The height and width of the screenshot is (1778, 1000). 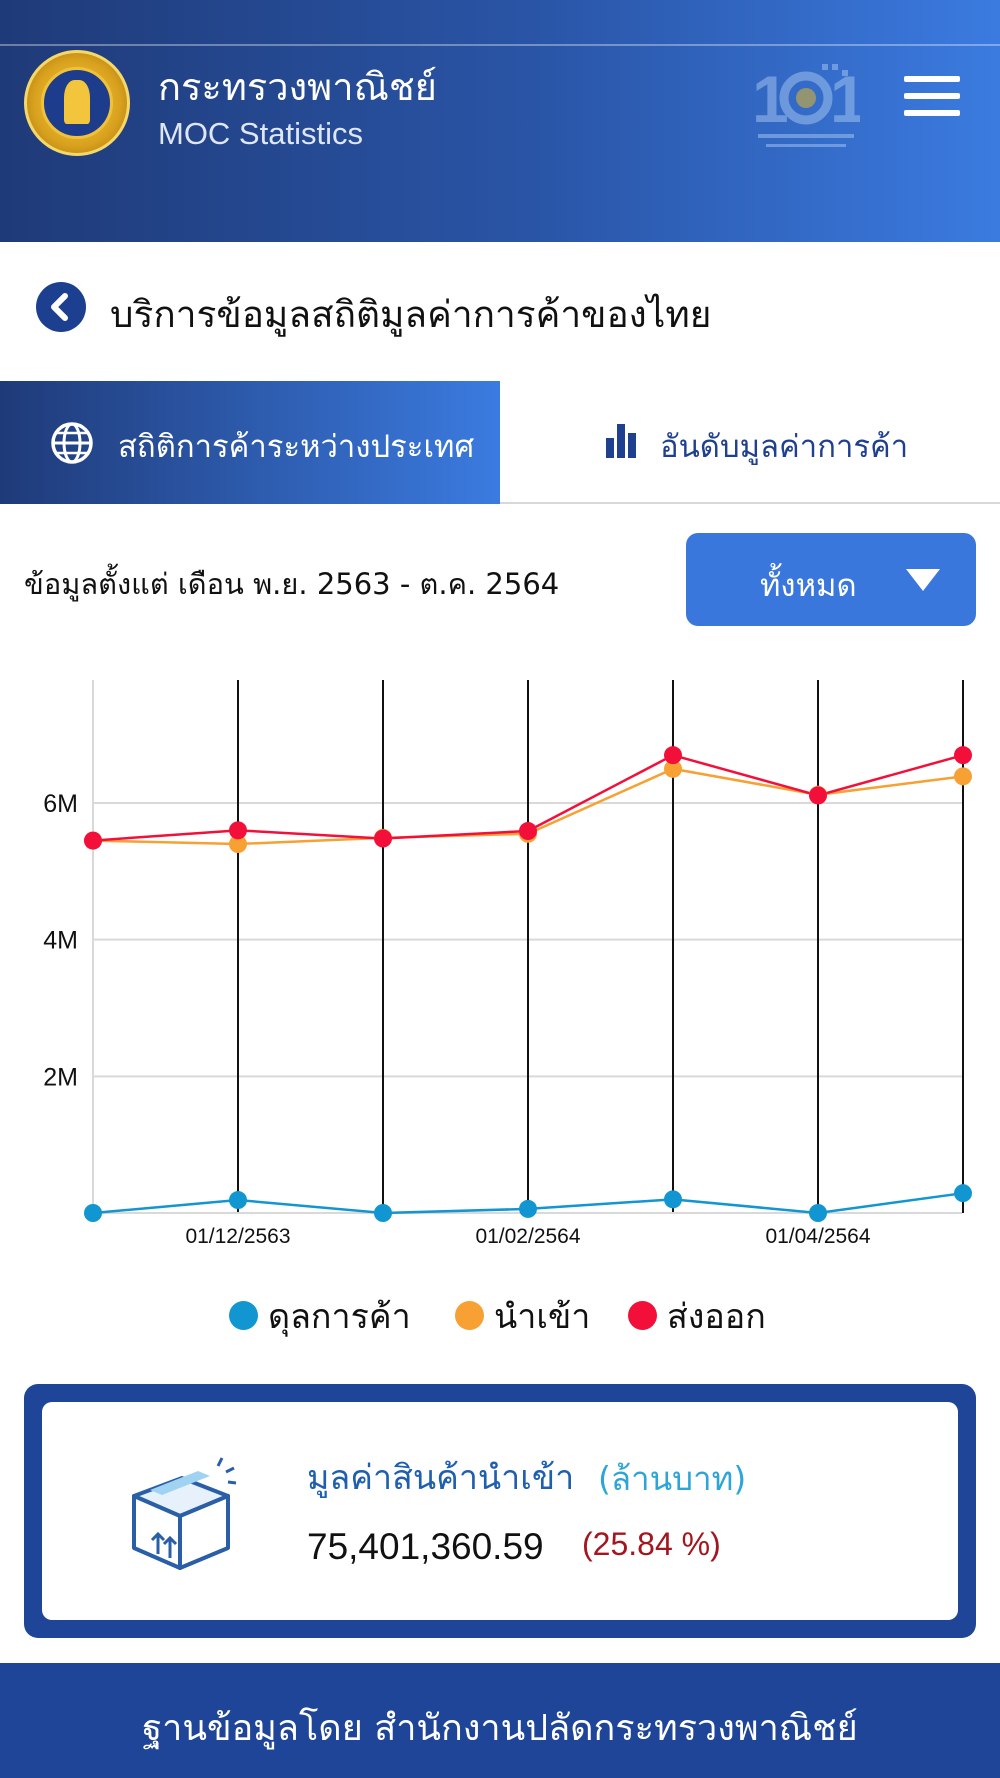 I want to click on legend-label: นำเข้า, so click(x=542, y=1317).